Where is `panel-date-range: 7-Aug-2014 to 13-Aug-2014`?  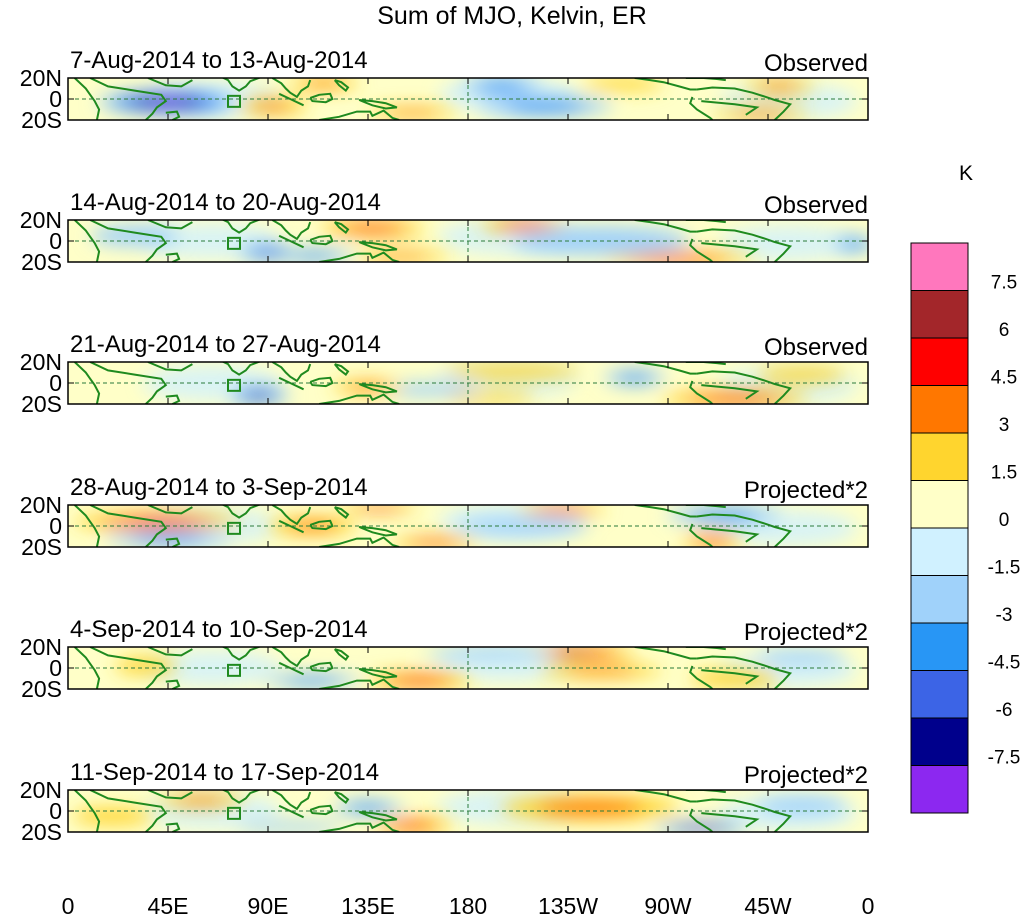 panel-date-range: 7-Aug-2014 to 13-Aug-2014 is located at coordinates (219, 60).